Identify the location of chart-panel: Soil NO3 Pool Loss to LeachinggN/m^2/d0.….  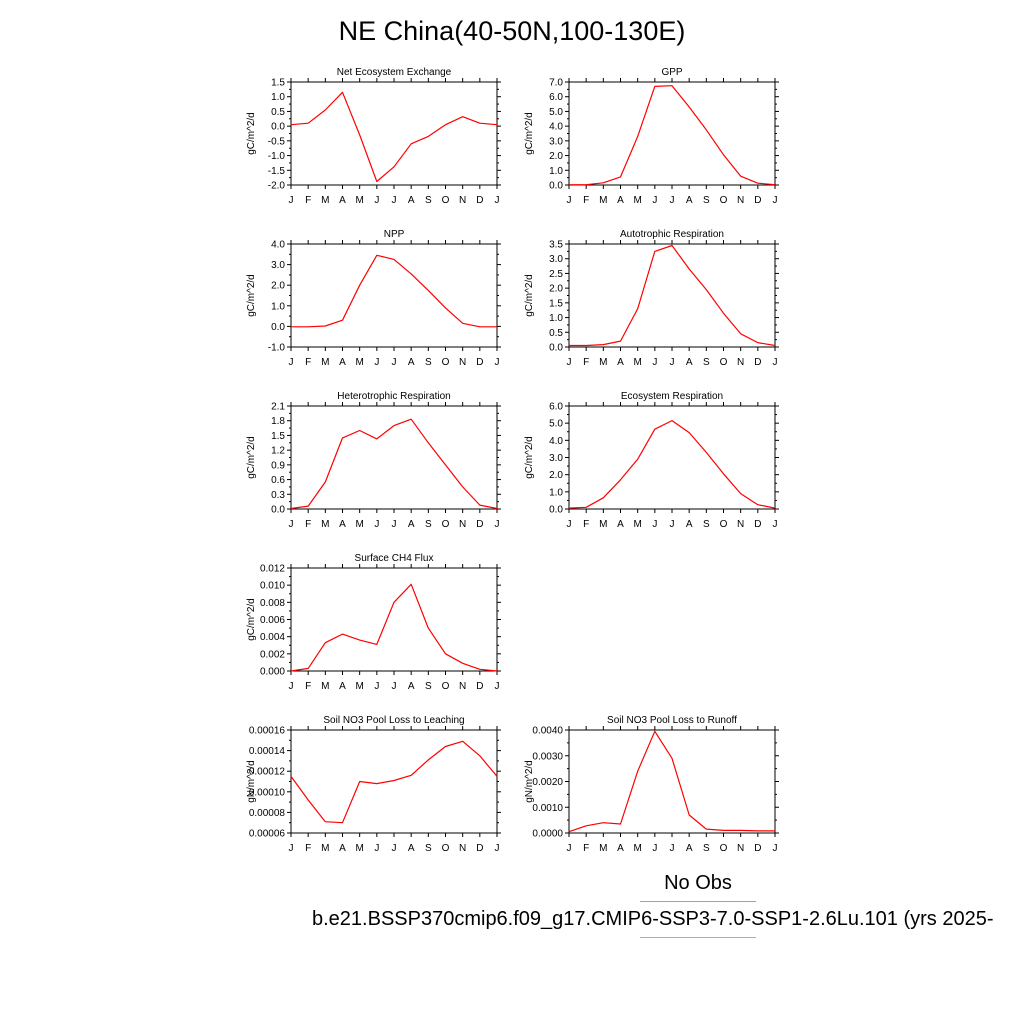
(373, 784).